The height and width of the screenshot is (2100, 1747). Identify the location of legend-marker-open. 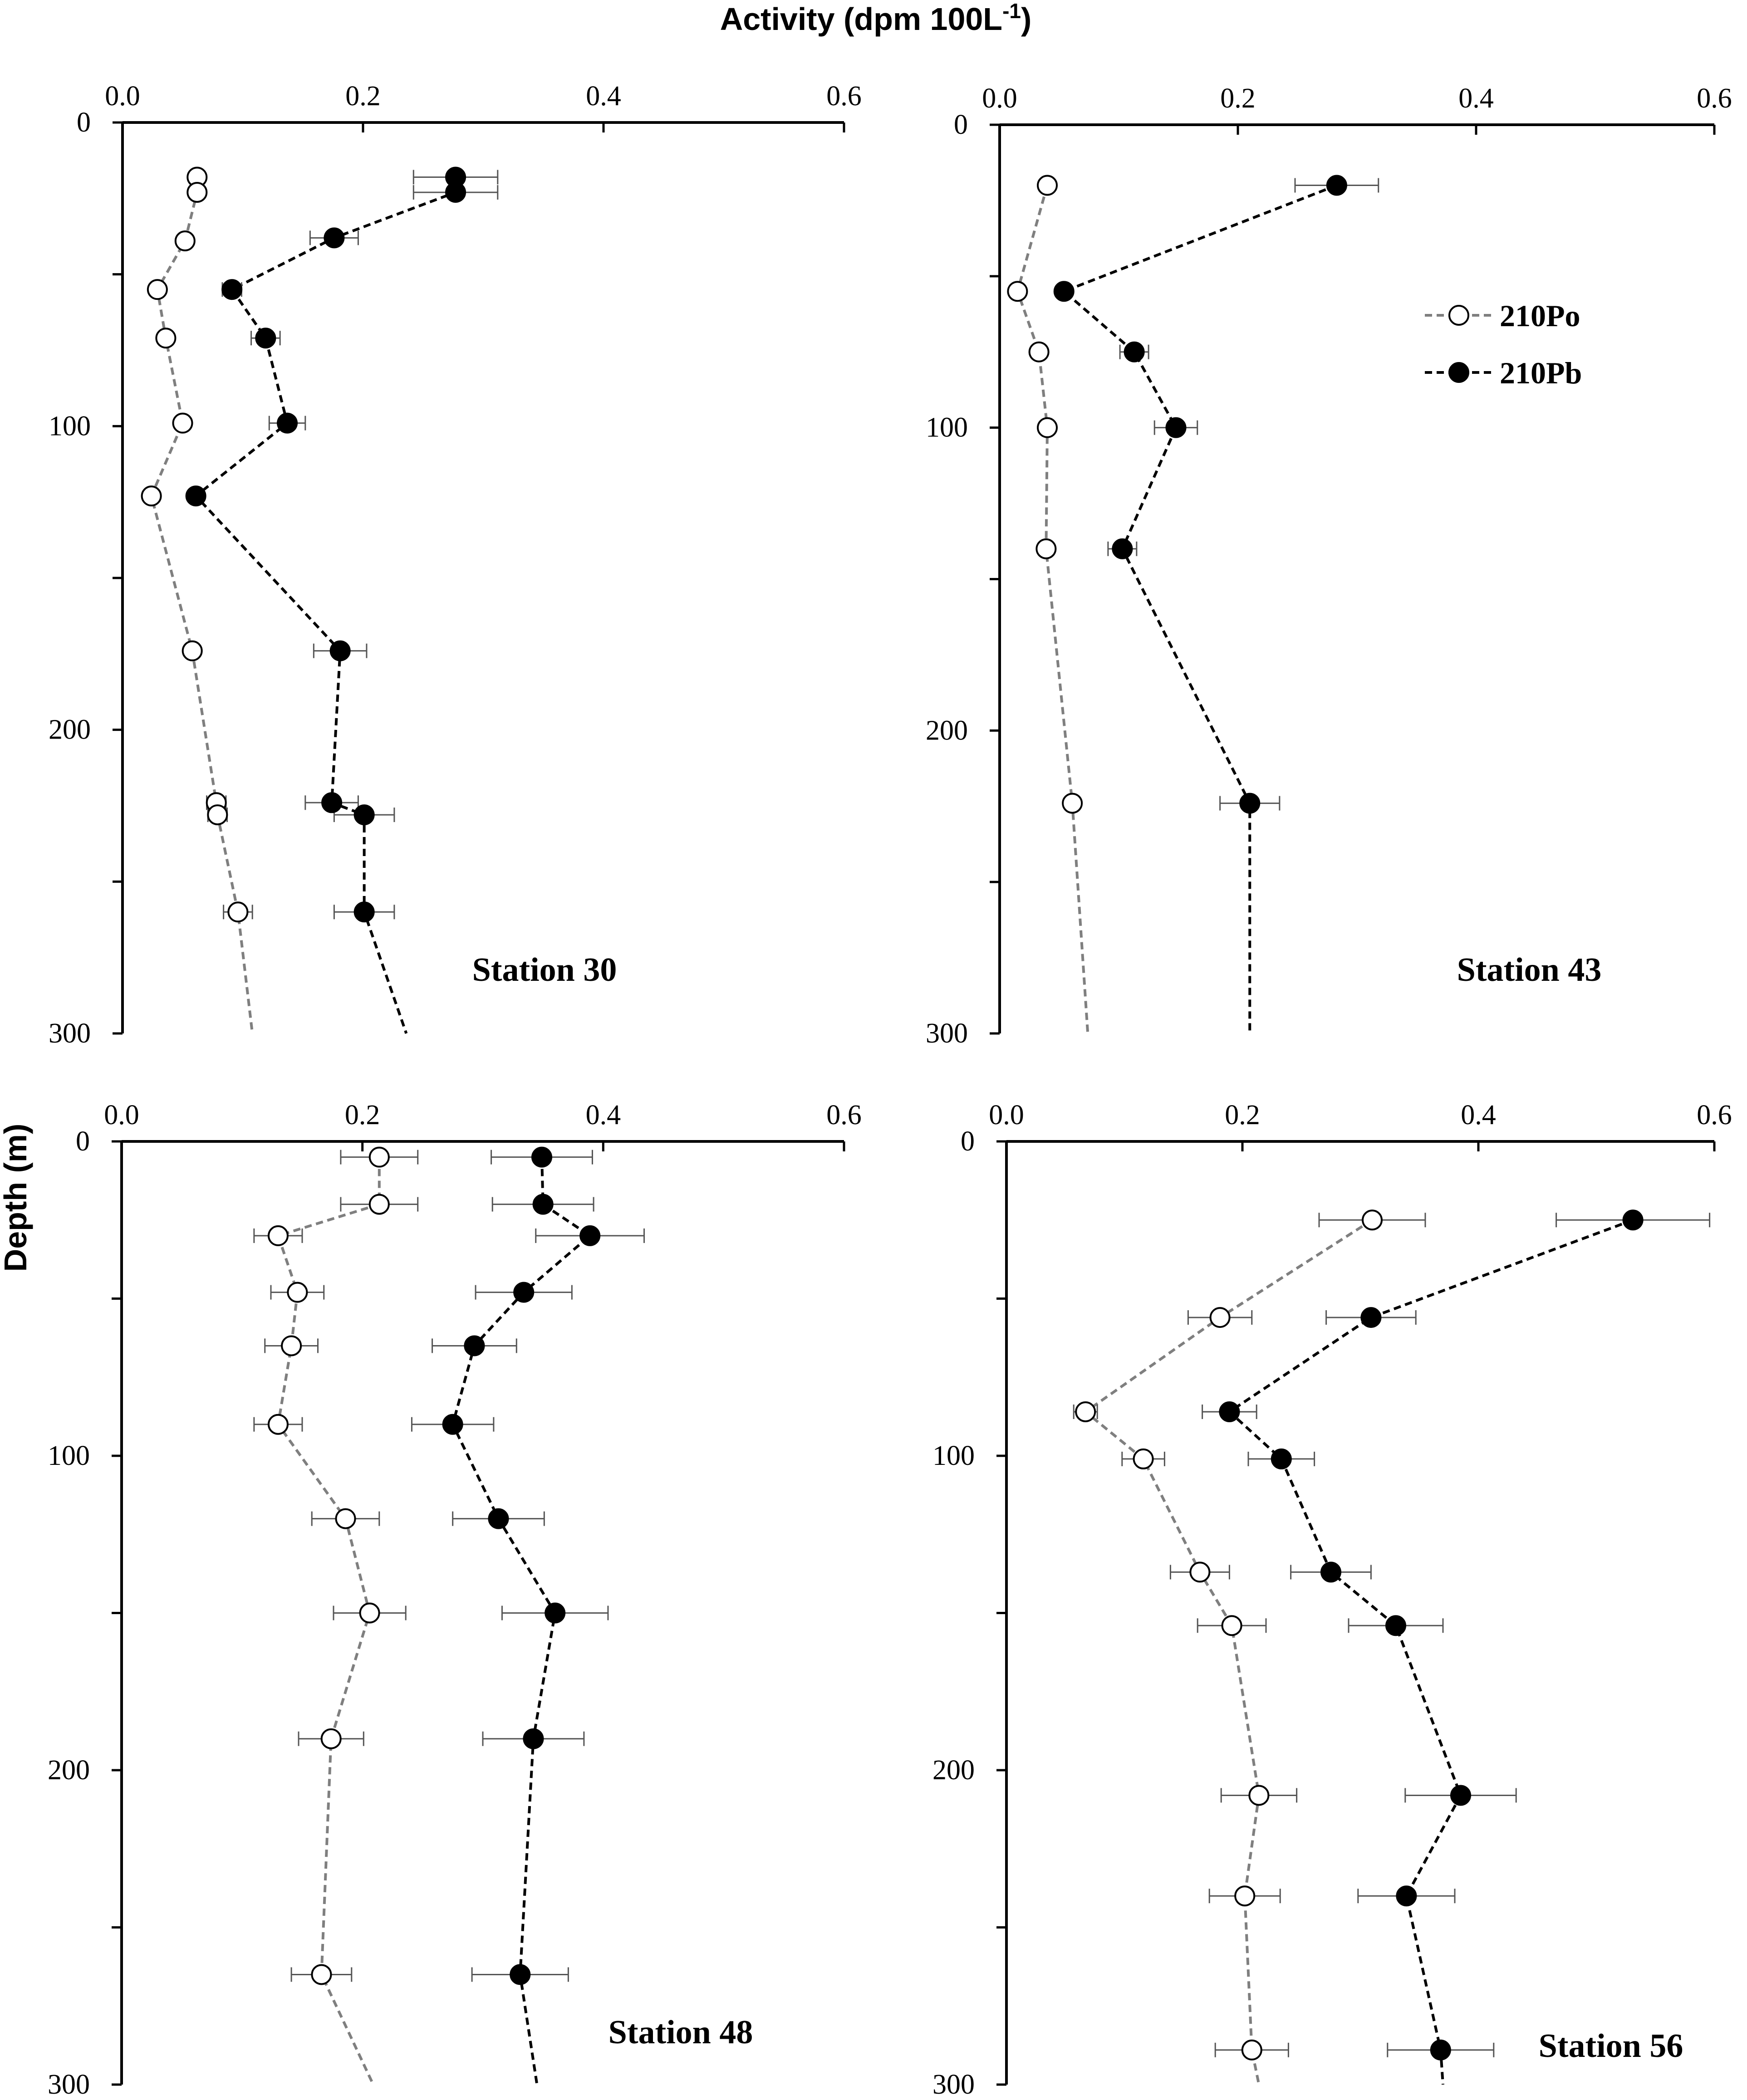
(1458, 315).